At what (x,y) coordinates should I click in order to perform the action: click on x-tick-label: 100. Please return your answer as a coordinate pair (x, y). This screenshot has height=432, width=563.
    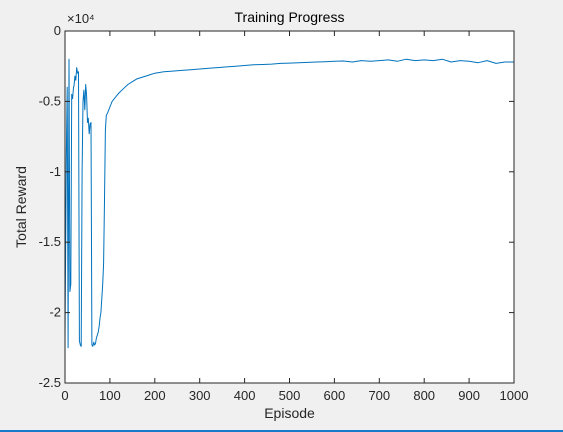
    Looking at the image, I should click on (110, 395).